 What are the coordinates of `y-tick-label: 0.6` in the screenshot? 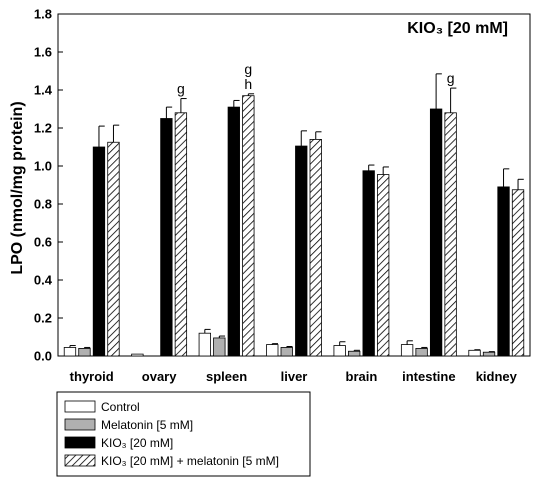 It's located at (43, 242).